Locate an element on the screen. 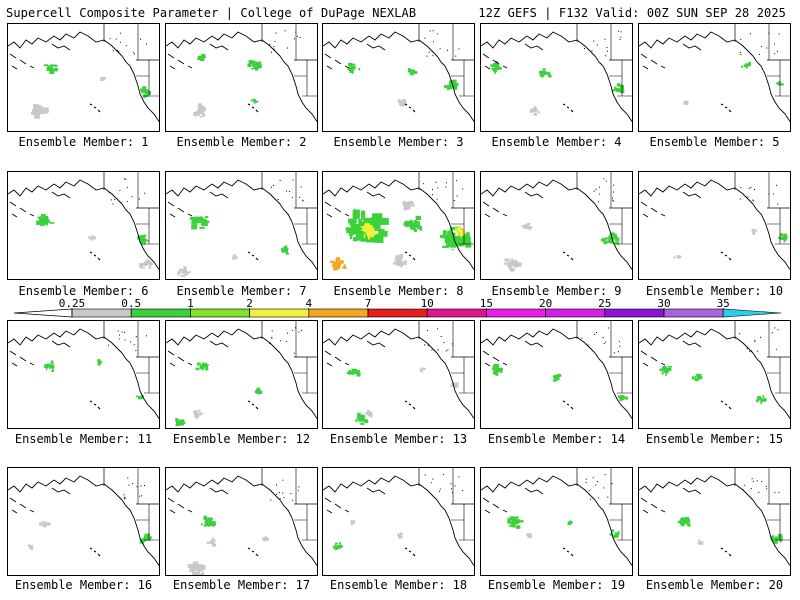  ensemble-member-label: Ensemble Member: 2 is located at coordinates (241, 142).